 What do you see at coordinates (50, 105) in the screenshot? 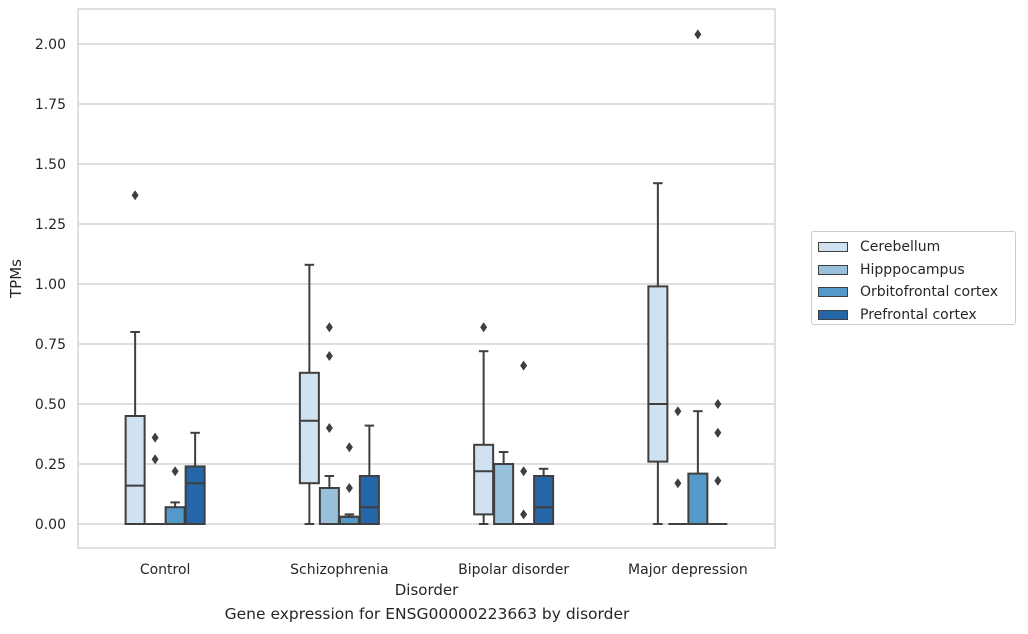
I see `y-tick-label: 1.75` at bounding box center [50, 105].